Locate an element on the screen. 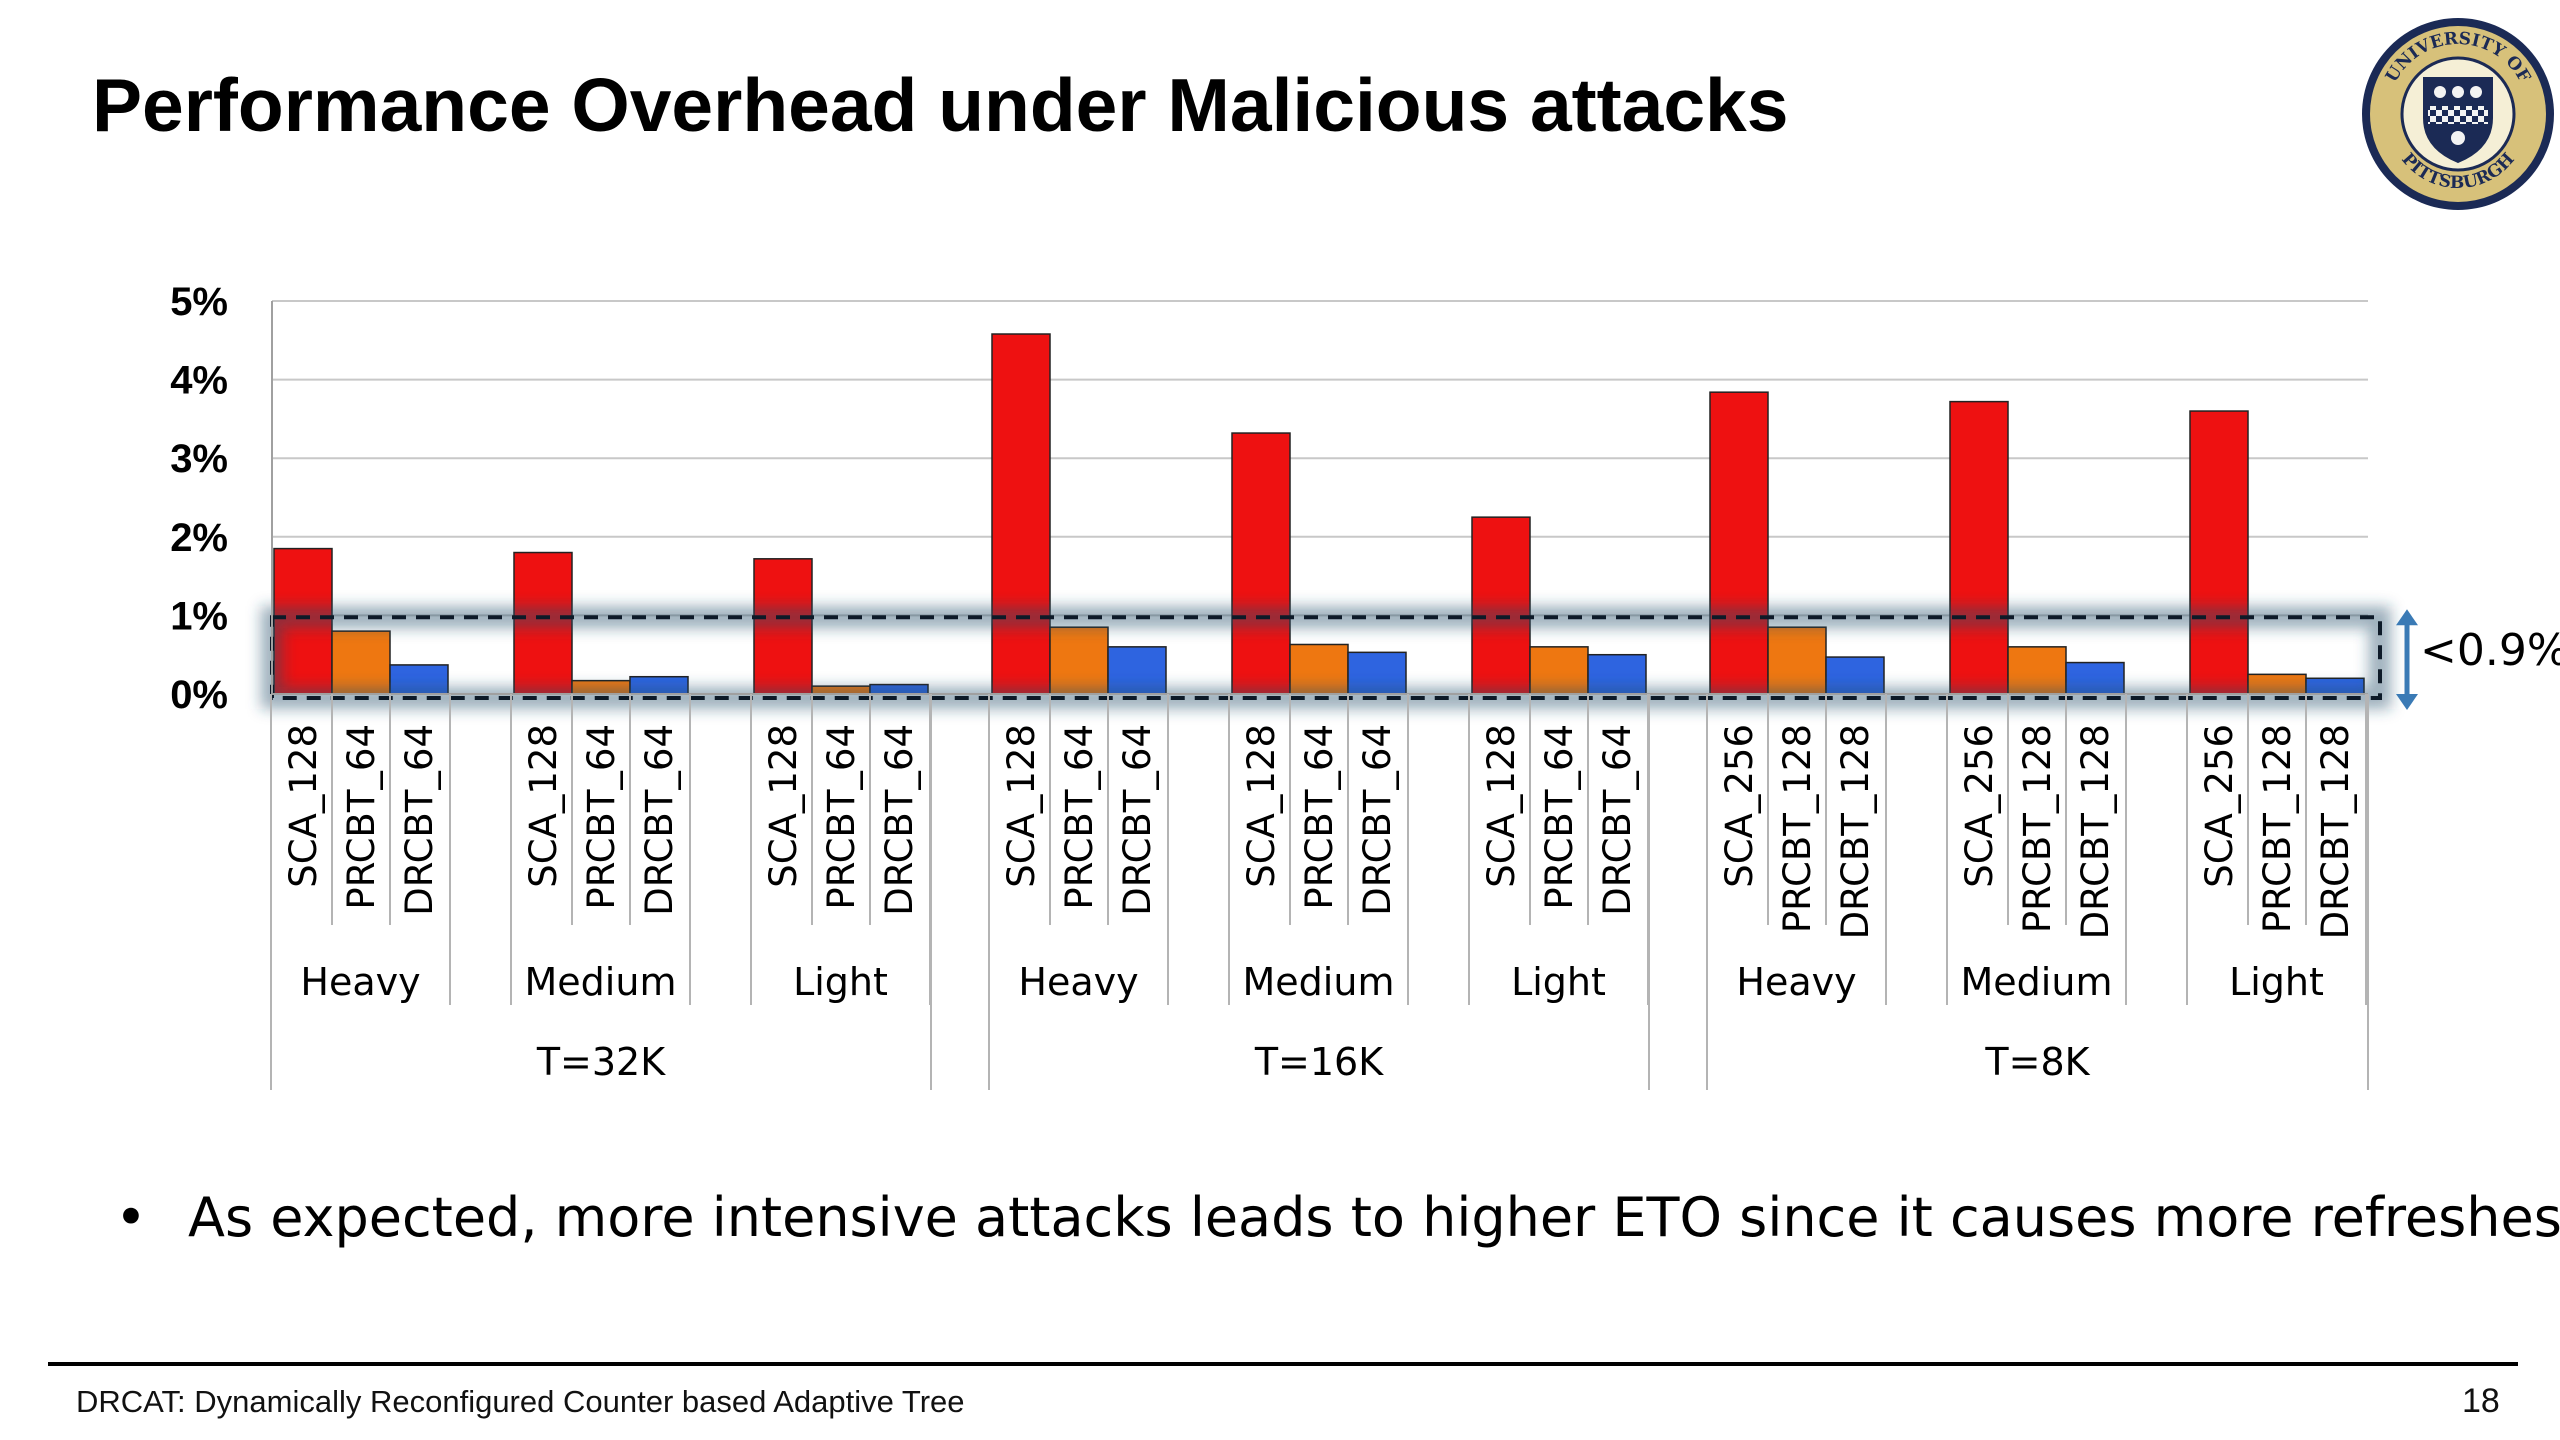 Image resolution: width=2560 pixels, height=1440 pixels. annotation-label: <0.9% is located at coordinates (2490, 650).